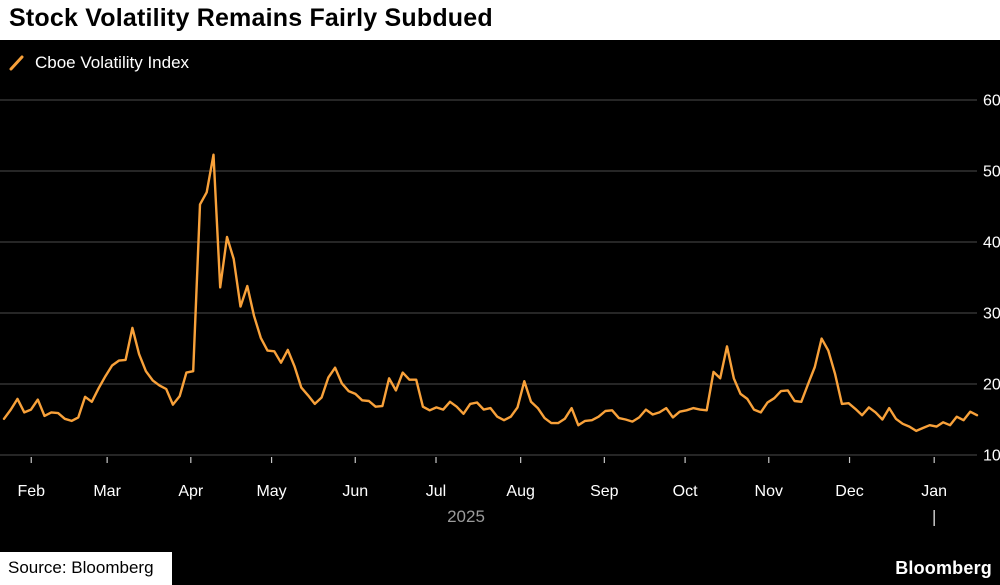 This screenshot has height=585, width=1000. I want to click on header-bar: Stock Volatility Remains Fairly Subdued, so click(500, 20).